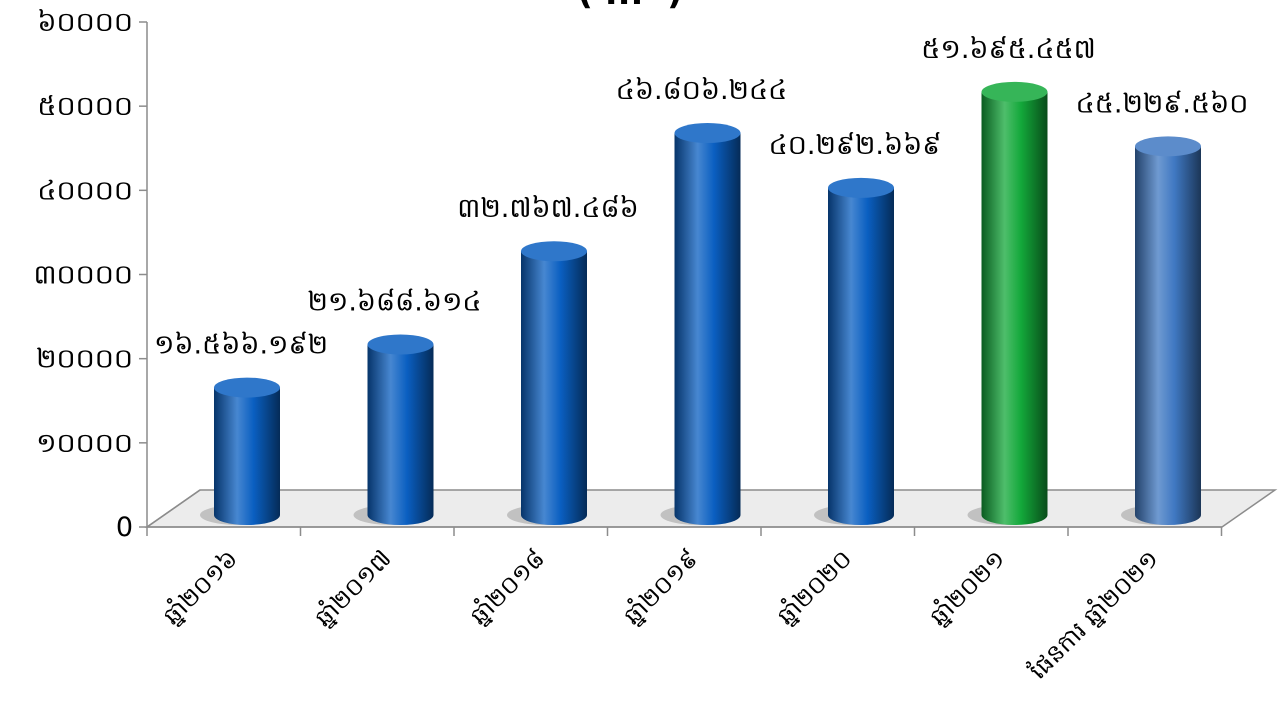  What do you see at coordinates (1093, 614) in the screenshot?
I see `x-tick-label: ផែនការ ឆ្នាំ២០២១` at bounding box center [1093, 614].